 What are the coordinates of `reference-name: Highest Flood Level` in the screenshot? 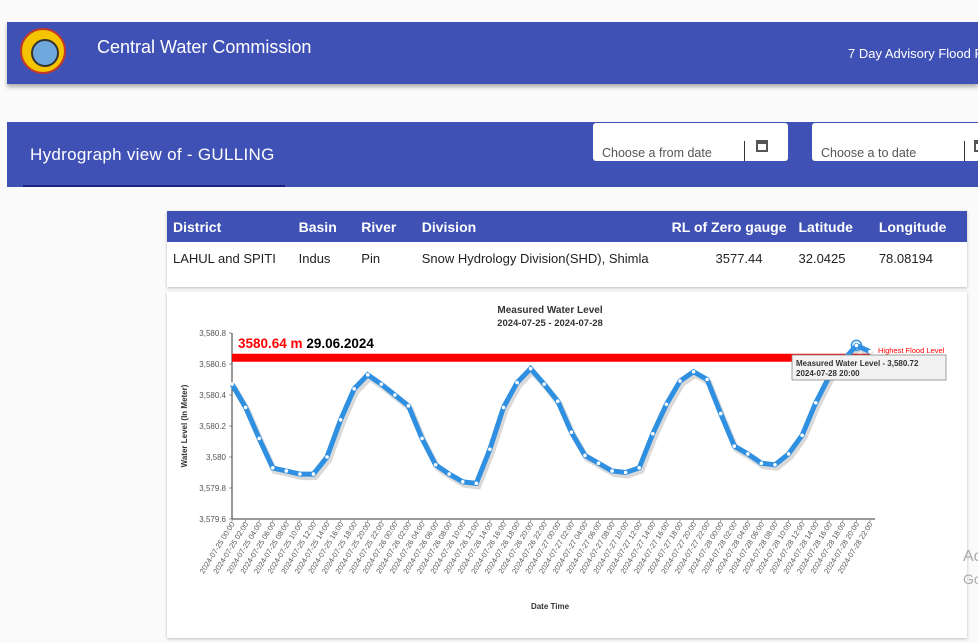 It's located at (911, 350).